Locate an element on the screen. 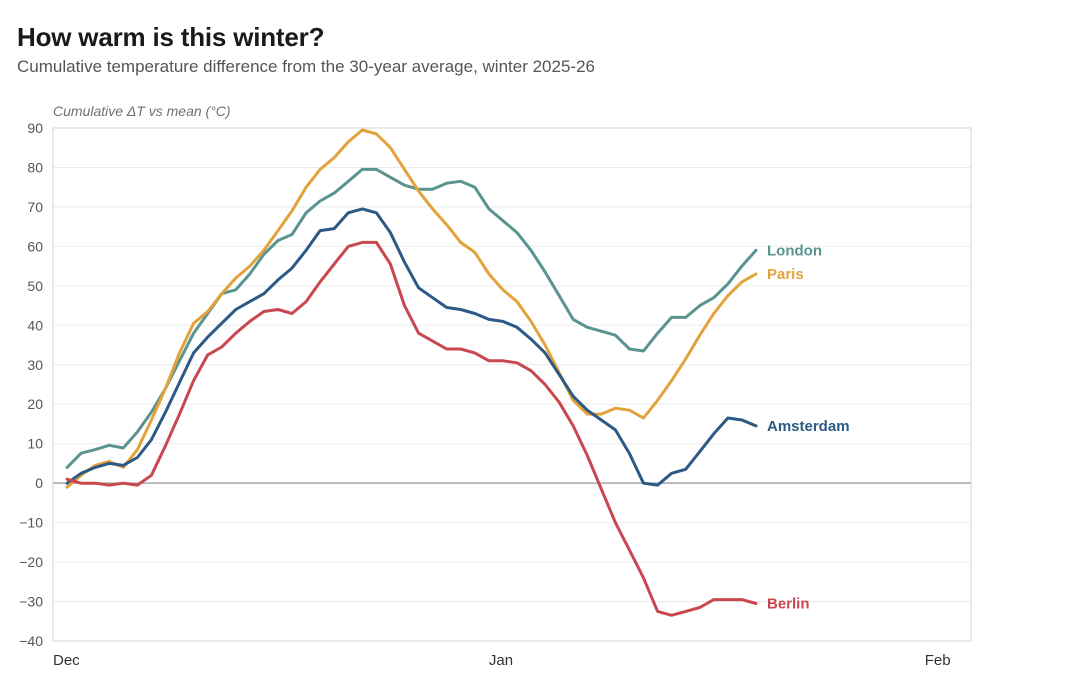 Image resolution: width=1080 pixels, height=688 pixels. x-tick-label-dec: Dec is located at coordinates (66, 660).